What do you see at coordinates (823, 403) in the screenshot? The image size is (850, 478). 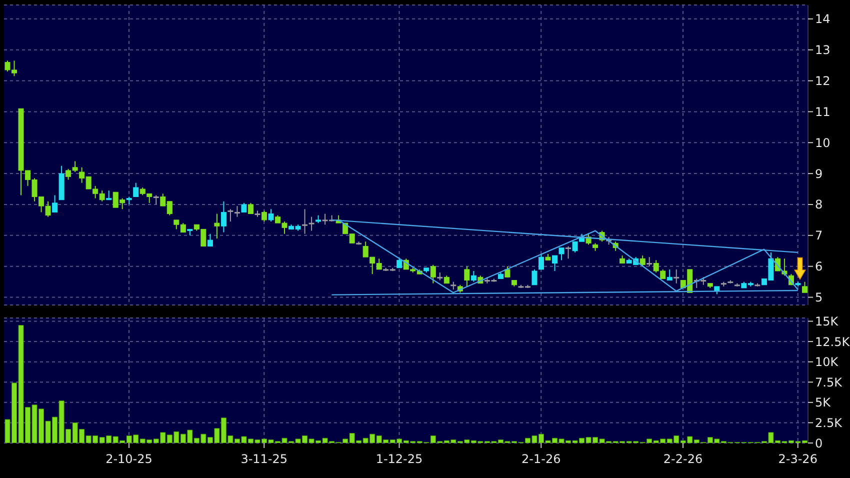 I see `y-tick-label: 5K` at bounding box center [823, 403].